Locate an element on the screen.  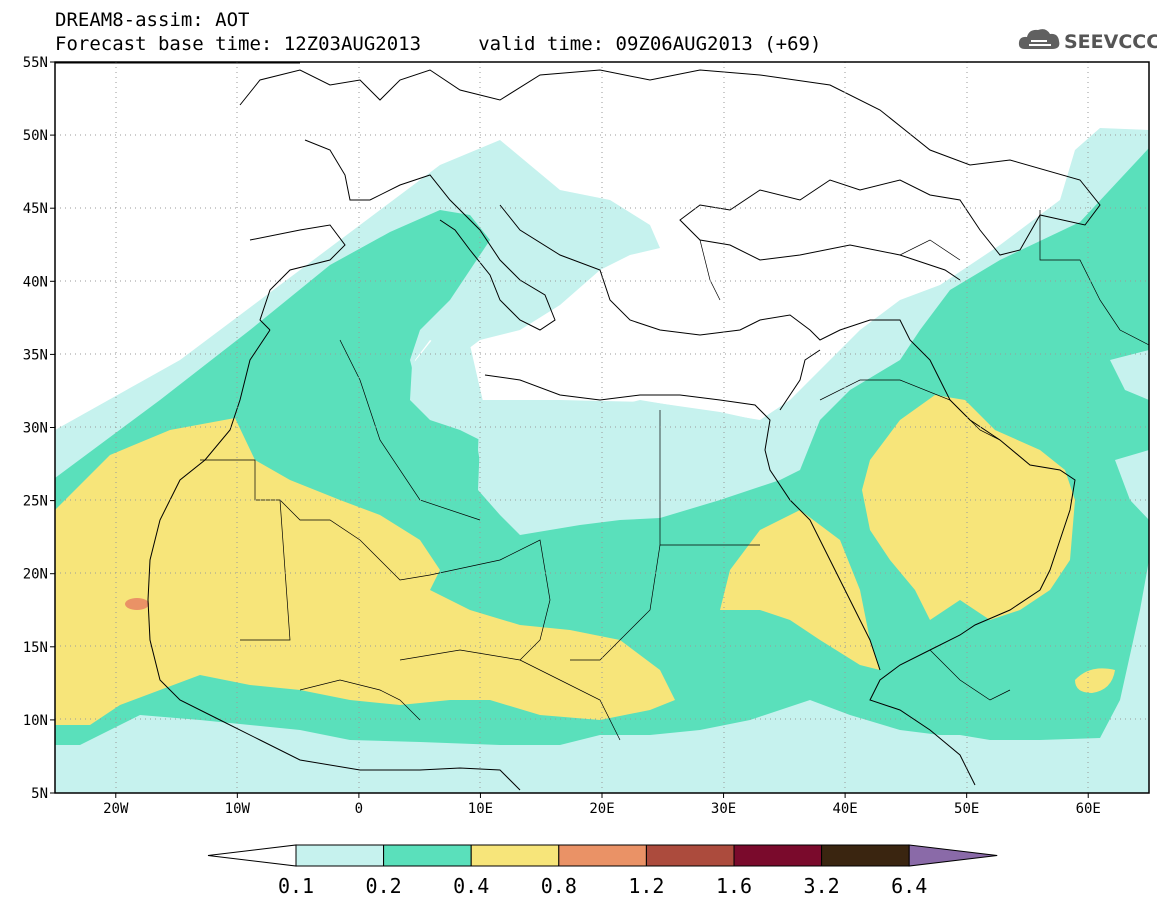
colorbar: 0.1 0.2 0.4 0.8 1.2 1.6 3.2 6.4 is located at coordinates (602, 871).